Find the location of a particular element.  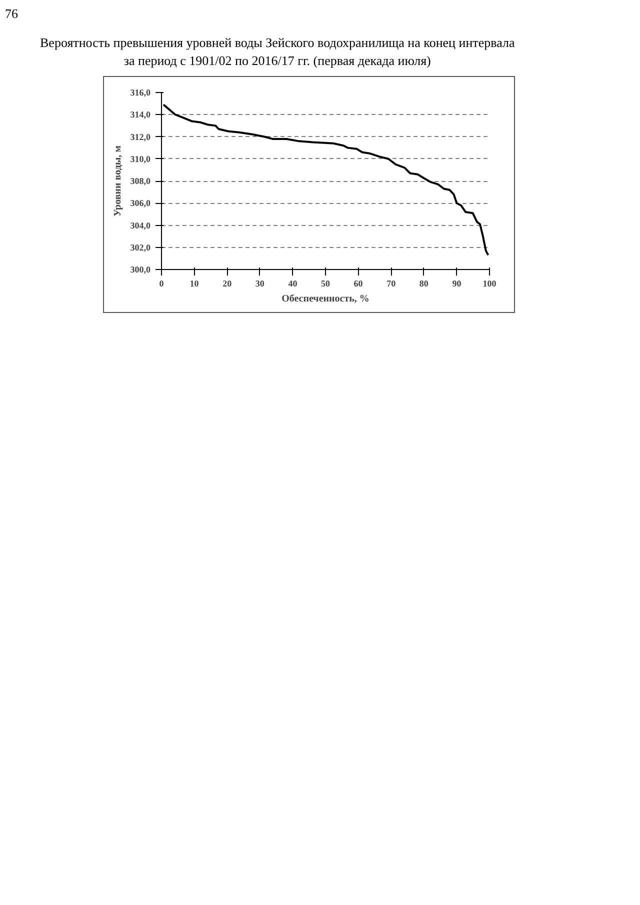

y-tick-label: 310,0 is located at coordinates (140, 159).